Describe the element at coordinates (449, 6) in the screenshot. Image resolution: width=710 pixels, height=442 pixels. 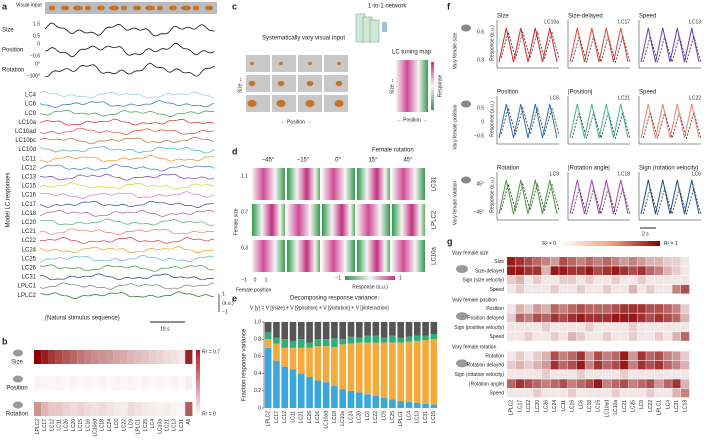
I see `panel-label: f` at that location.